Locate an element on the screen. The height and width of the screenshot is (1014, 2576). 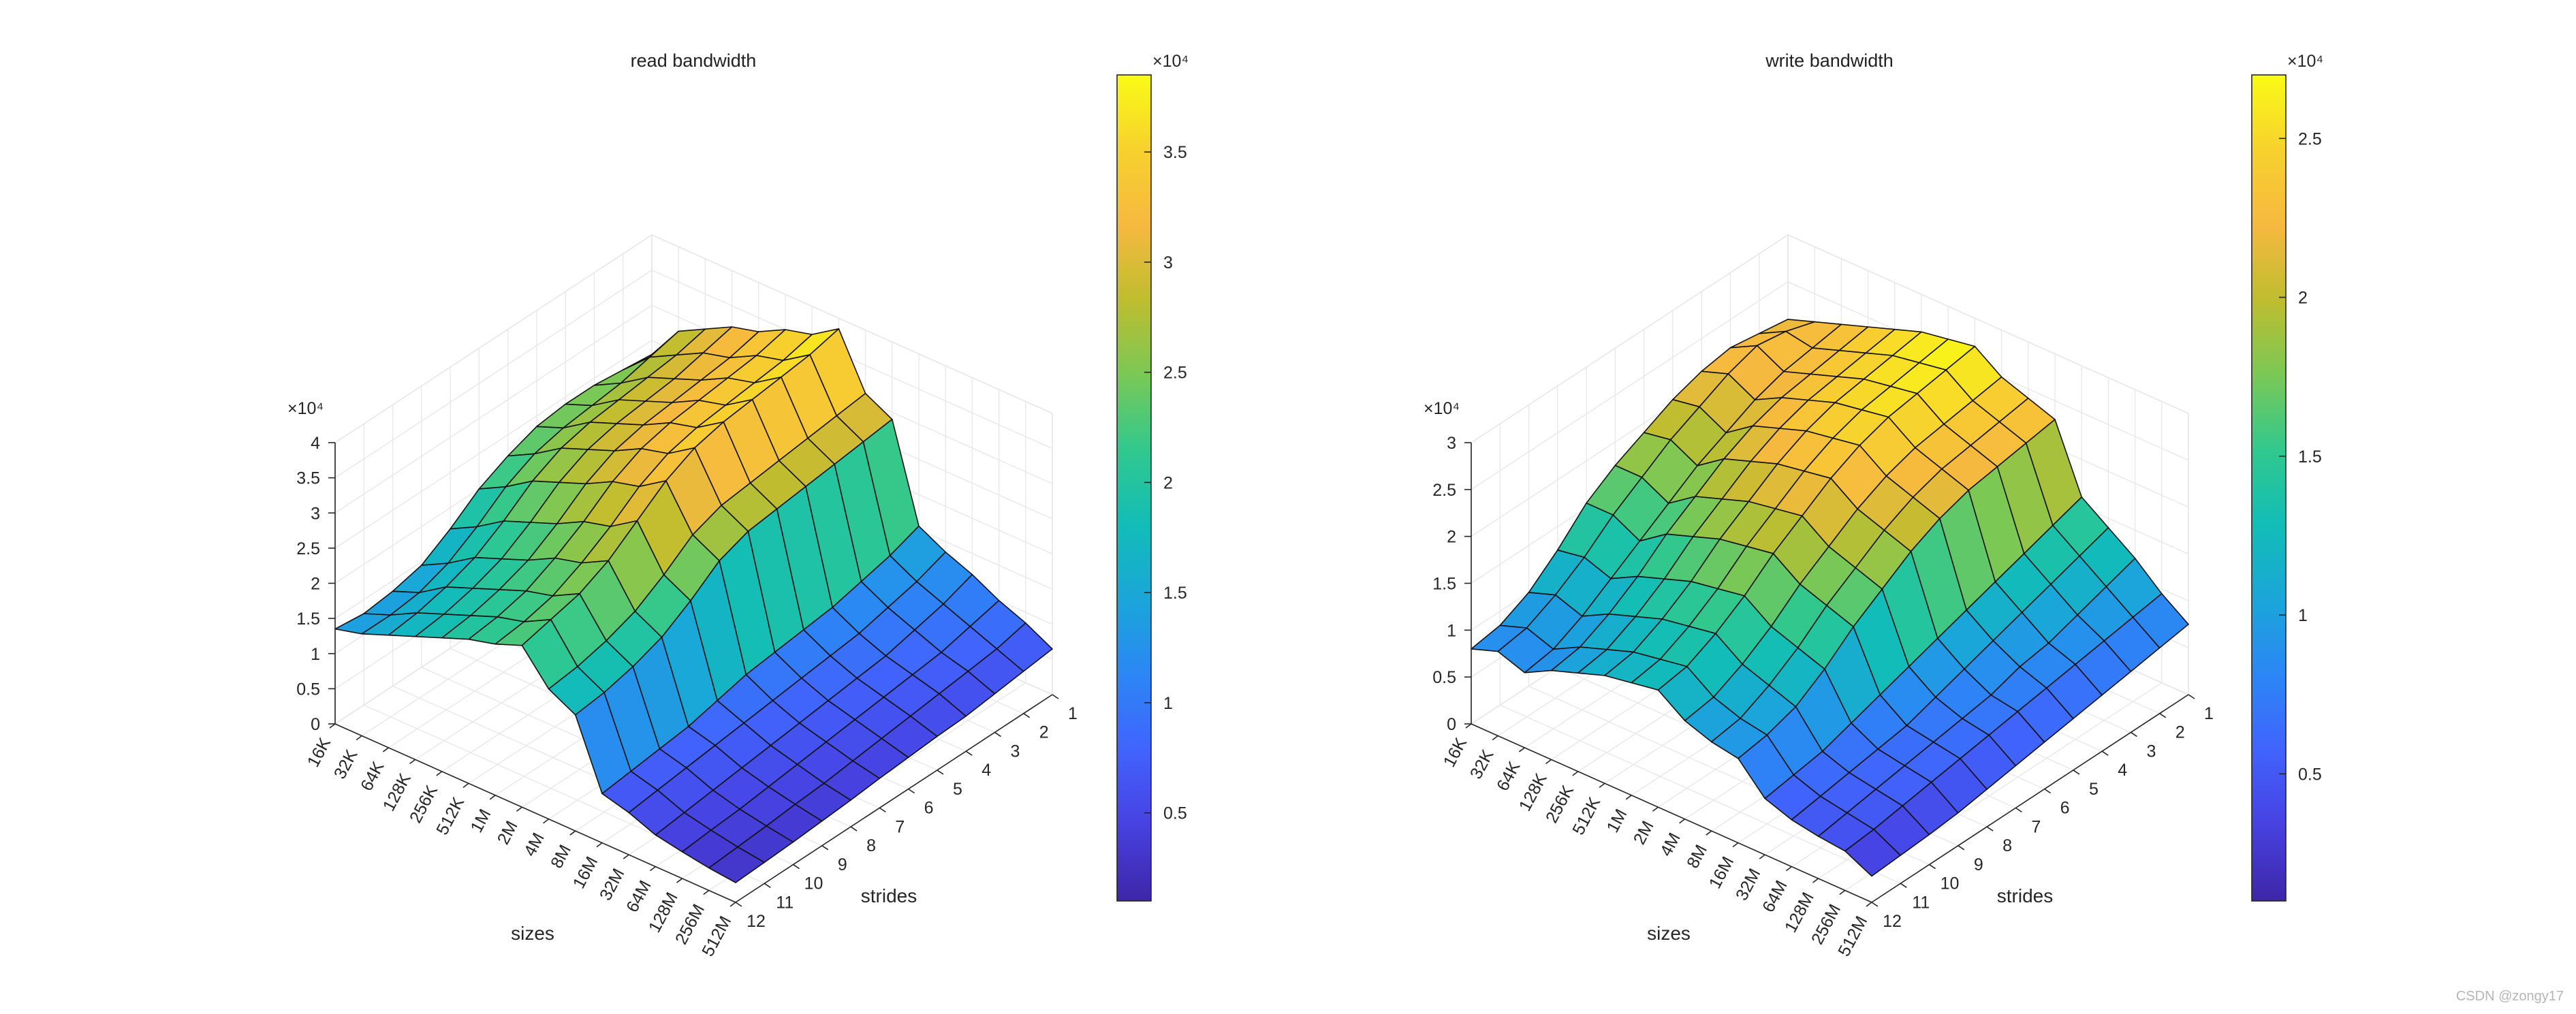
colorbar-tick-label: 1 is located at coordinates (2303, 615).